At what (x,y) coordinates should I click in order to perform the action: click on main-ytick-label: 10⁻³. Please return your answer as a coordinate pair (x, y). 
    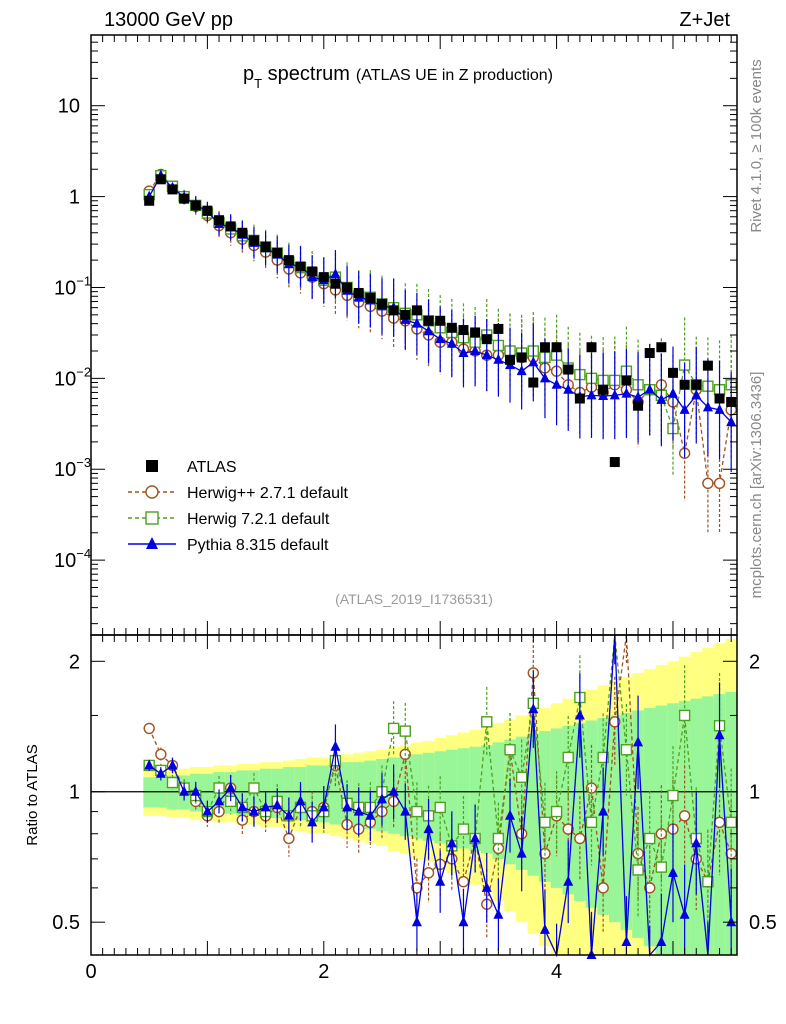
    Looking at the image, I should click on (72, 468).